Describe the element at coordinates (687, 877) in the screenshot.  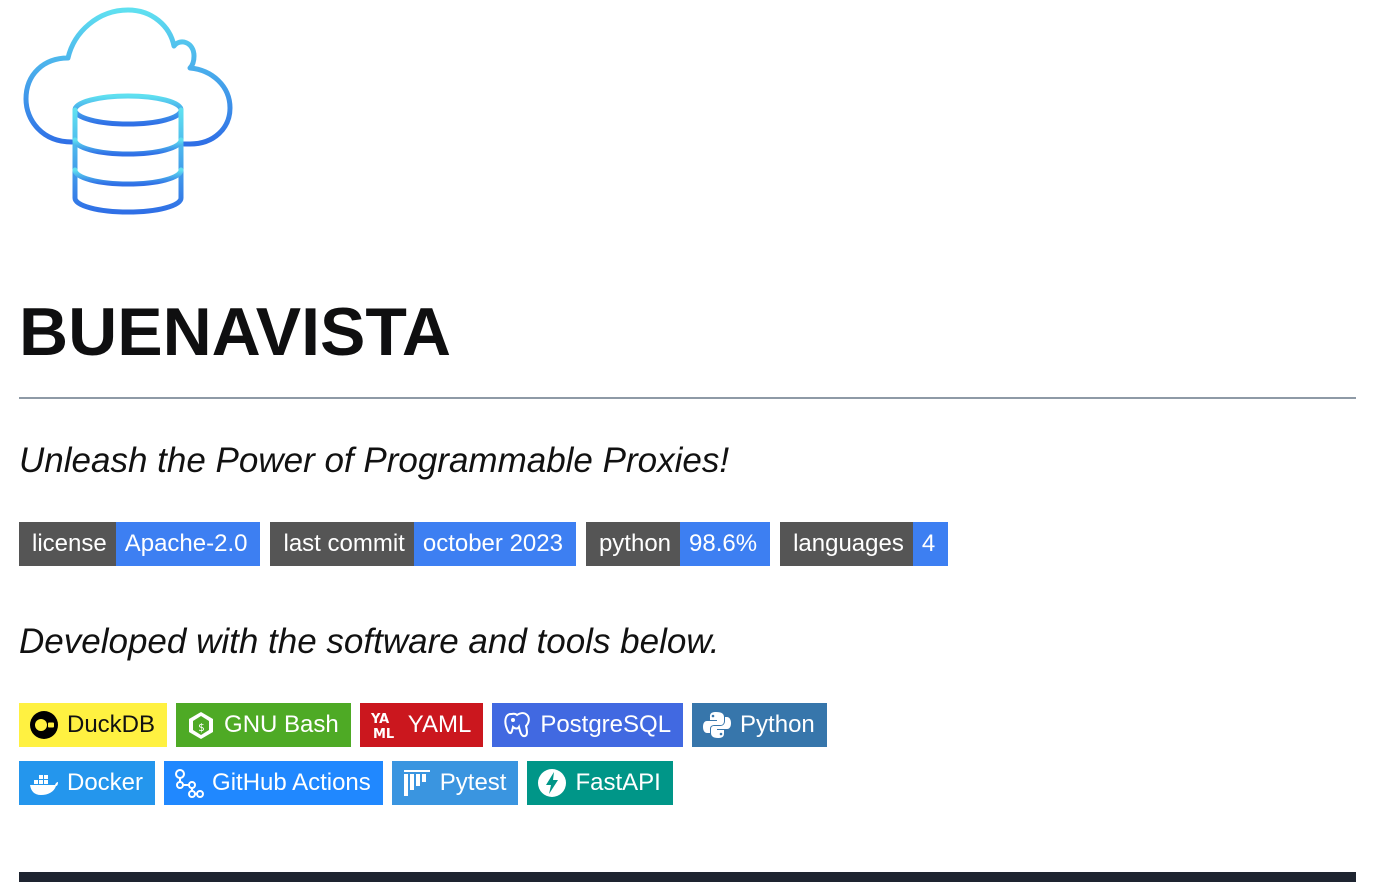
I see `bottom-divider` at that location.